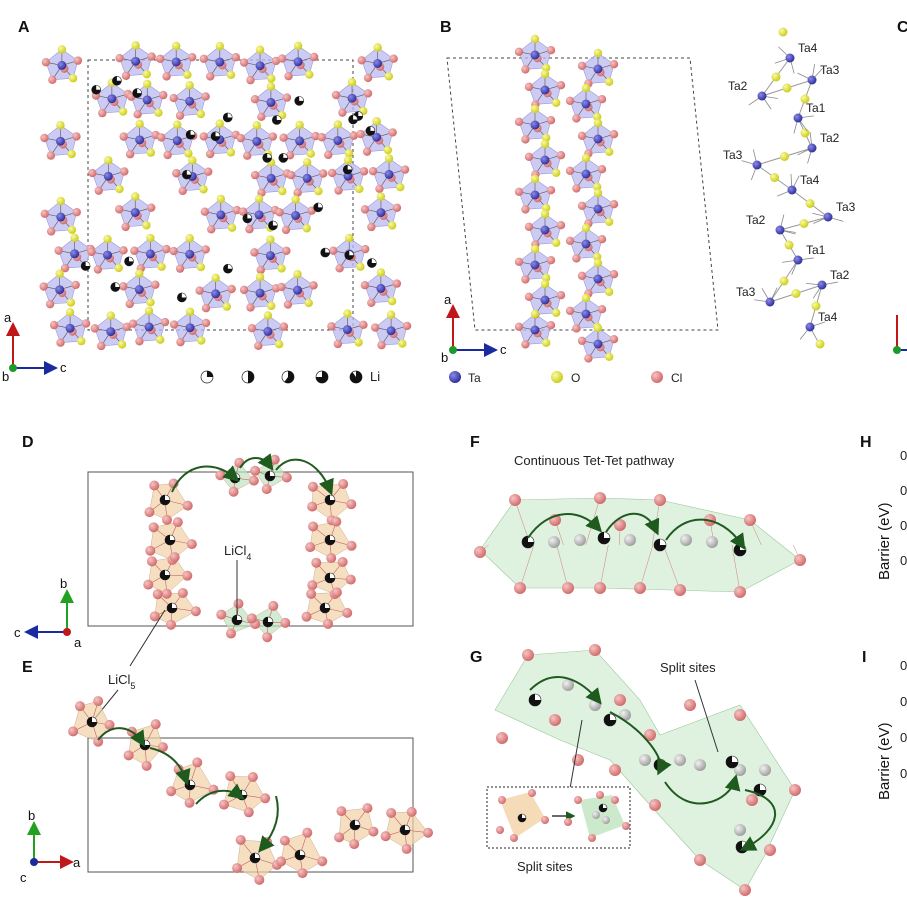  I want to click on panel-label-A: A, so click(24, 27).